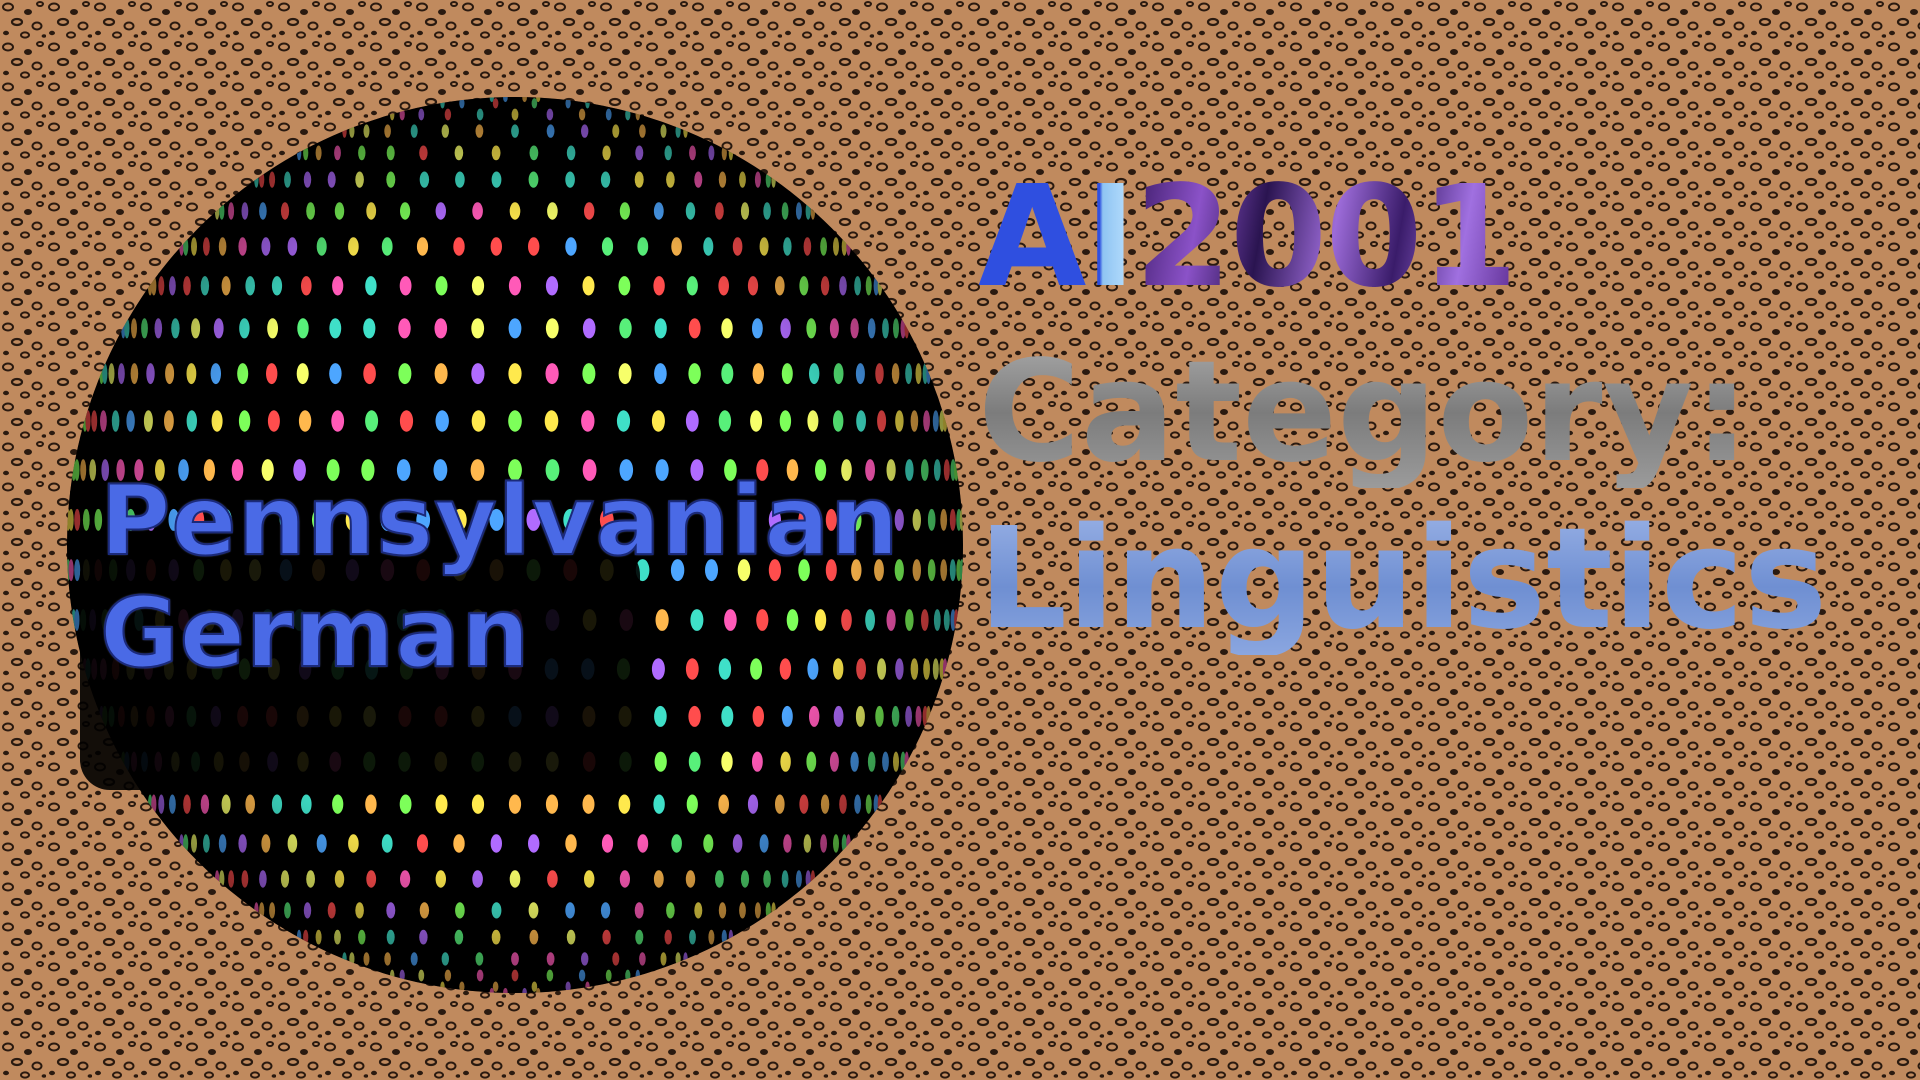  What do you see at coordinates (1364, 412) in the screenshot?
I see `category-label: Category:` at bounding box center [1364, 412].